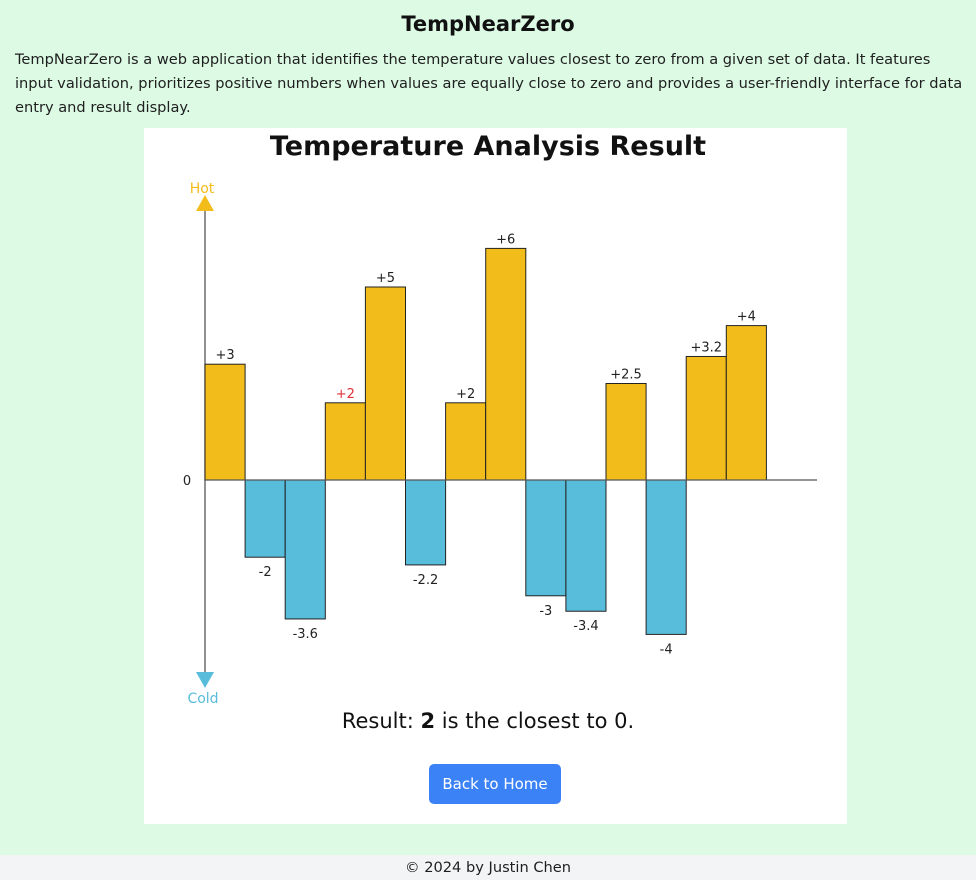 This screenshot has width=976, height=880. I want to click on hot-arrow-icon, so click(205, 203).